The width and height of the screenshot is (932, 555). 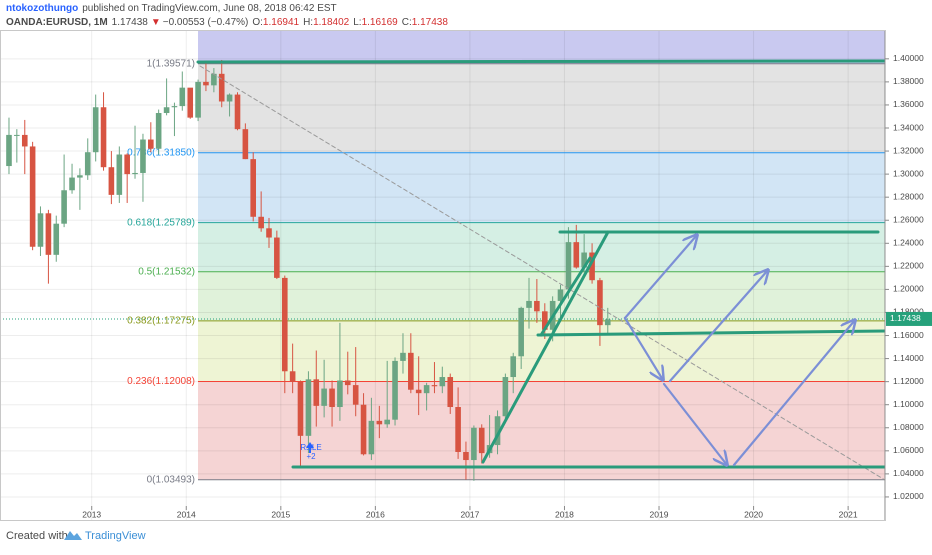 I want to click on y-tick-label: 1.08000, so click(x=908, y=427).